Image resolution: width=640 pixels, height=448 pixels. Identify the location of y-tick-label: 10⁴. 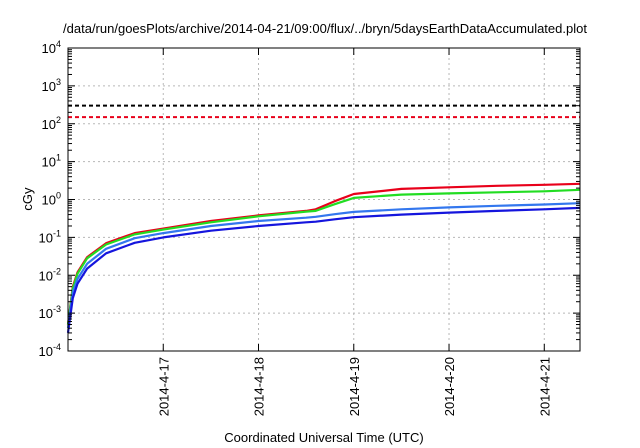
(51, 47).